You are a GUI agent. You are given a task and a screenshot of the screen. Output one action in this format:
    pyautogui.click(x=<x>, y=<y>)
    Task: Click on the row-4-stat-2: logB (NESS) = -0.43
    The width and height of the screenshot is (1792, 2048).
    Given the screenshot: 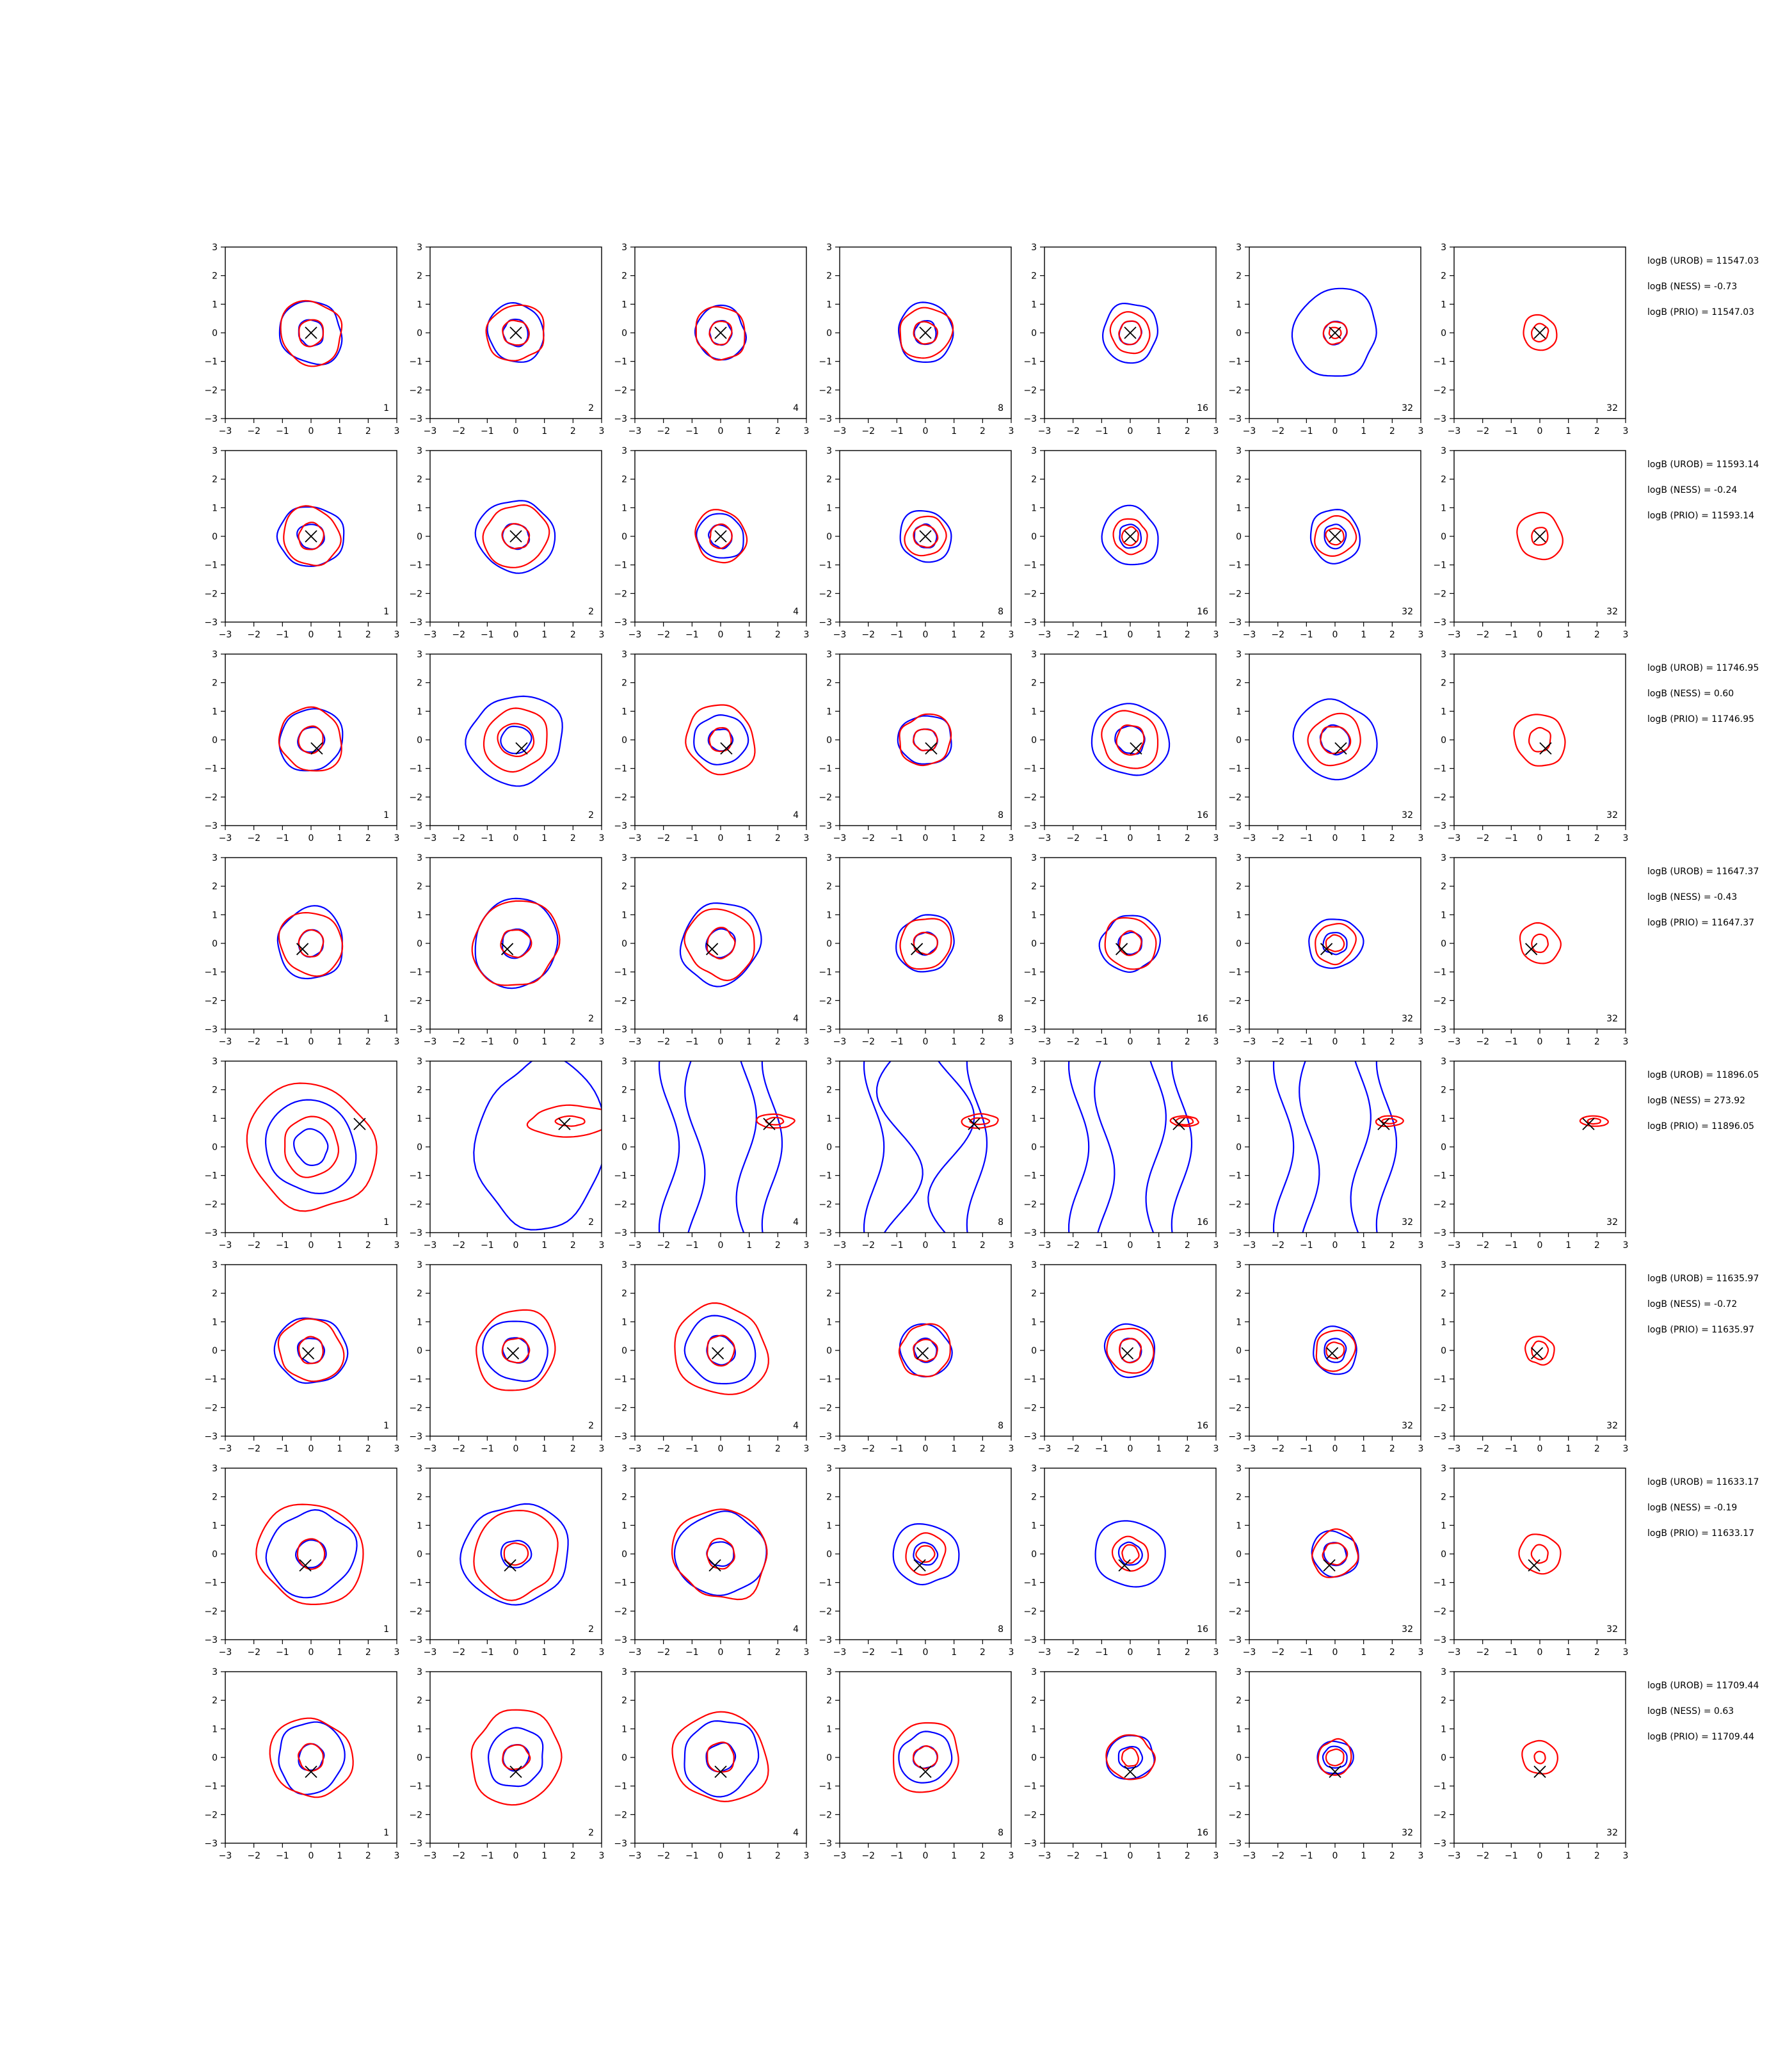 What is the action you would take?
    pyautogui.click(x=1692, y=897)
    